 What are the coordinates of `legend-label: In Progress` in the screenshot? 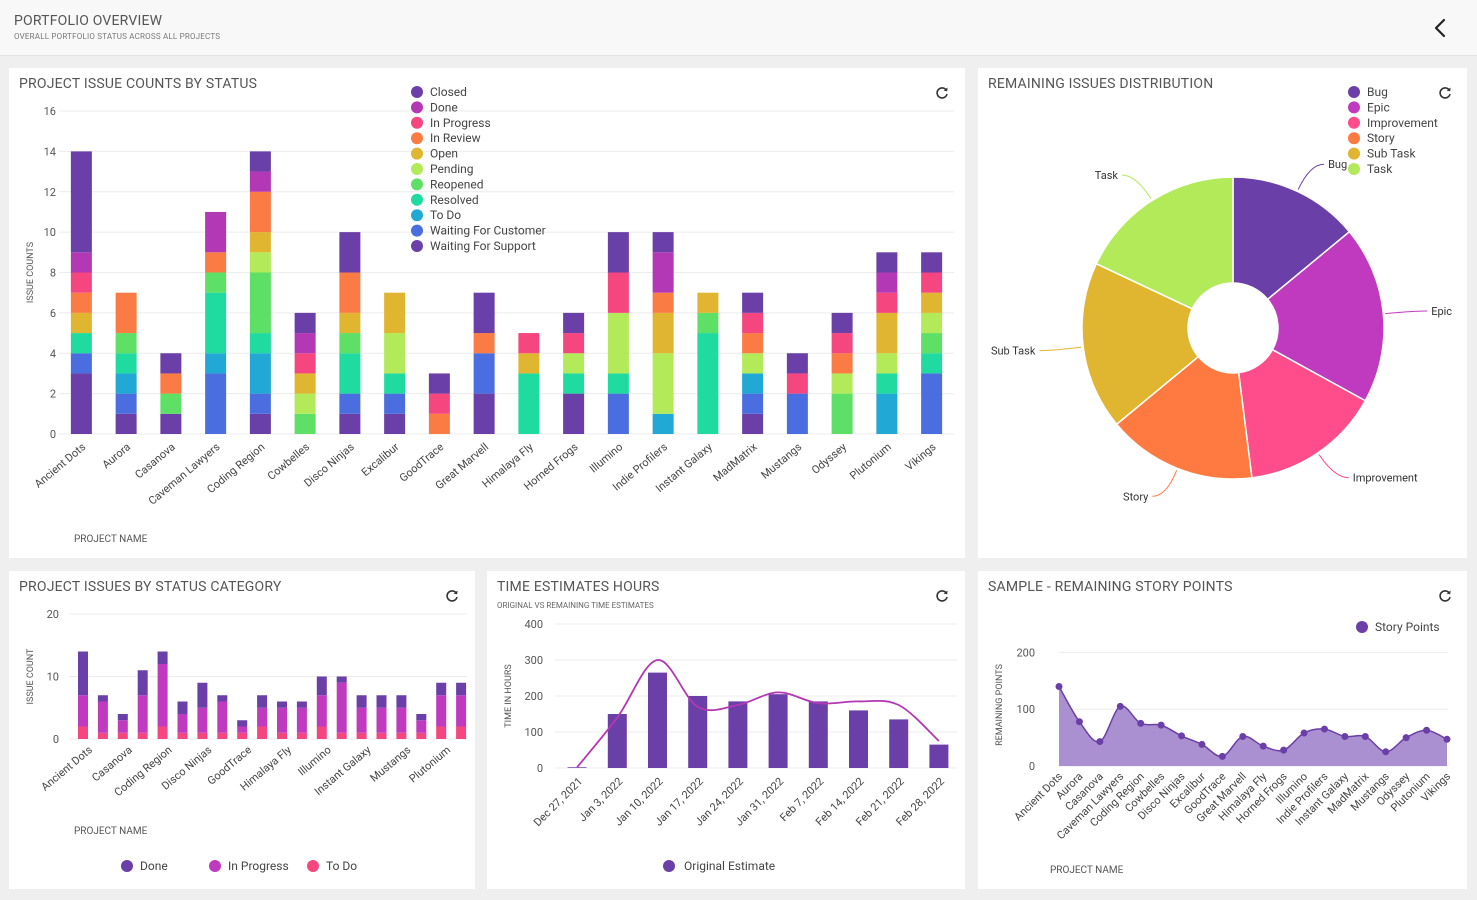 It's located at (460, 123).